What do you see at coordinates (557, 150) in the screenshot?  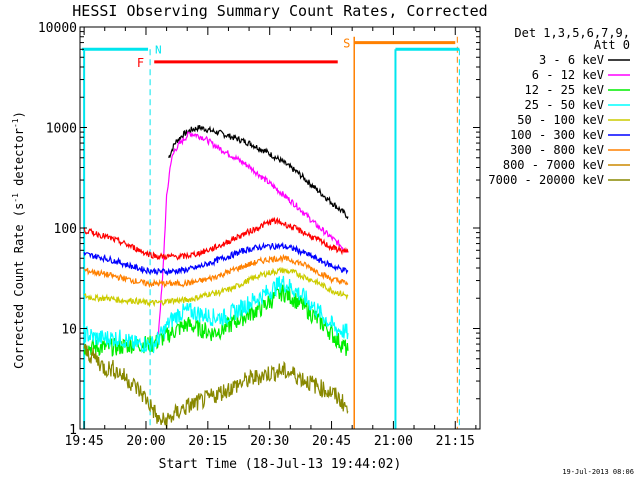 I see `legend-entry-label: 300 - 800 keV` at bounding box center [557, 150].